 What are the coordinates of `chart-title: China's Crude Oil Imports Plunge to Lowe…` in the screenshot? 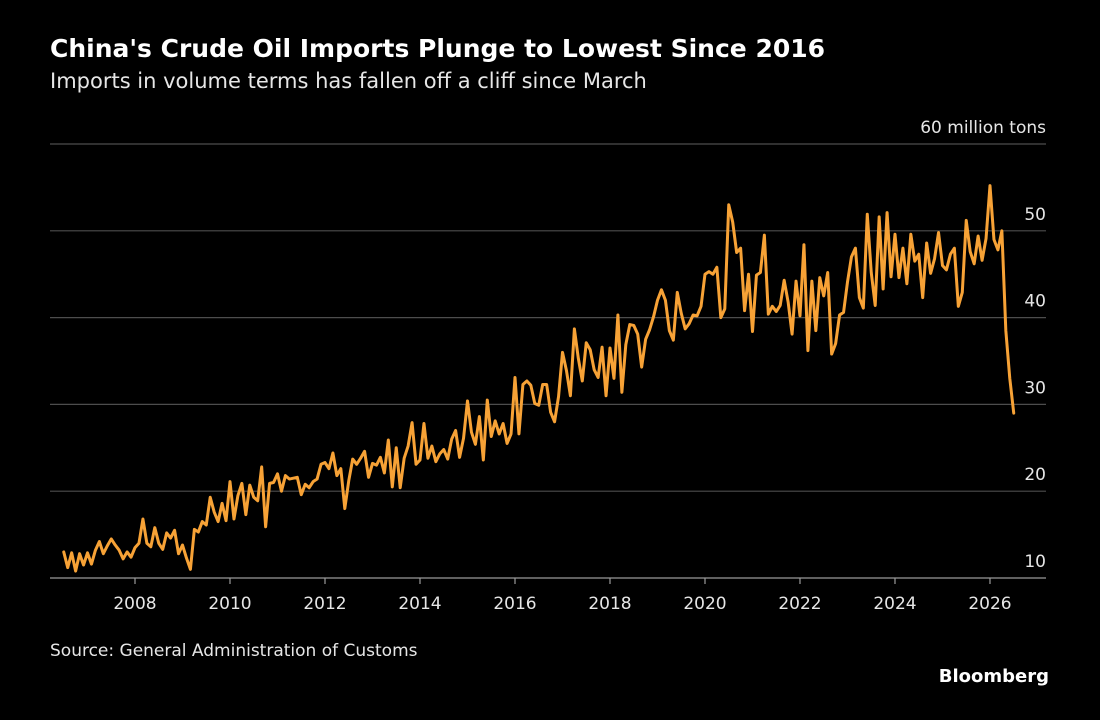 It's located at (437, 48).